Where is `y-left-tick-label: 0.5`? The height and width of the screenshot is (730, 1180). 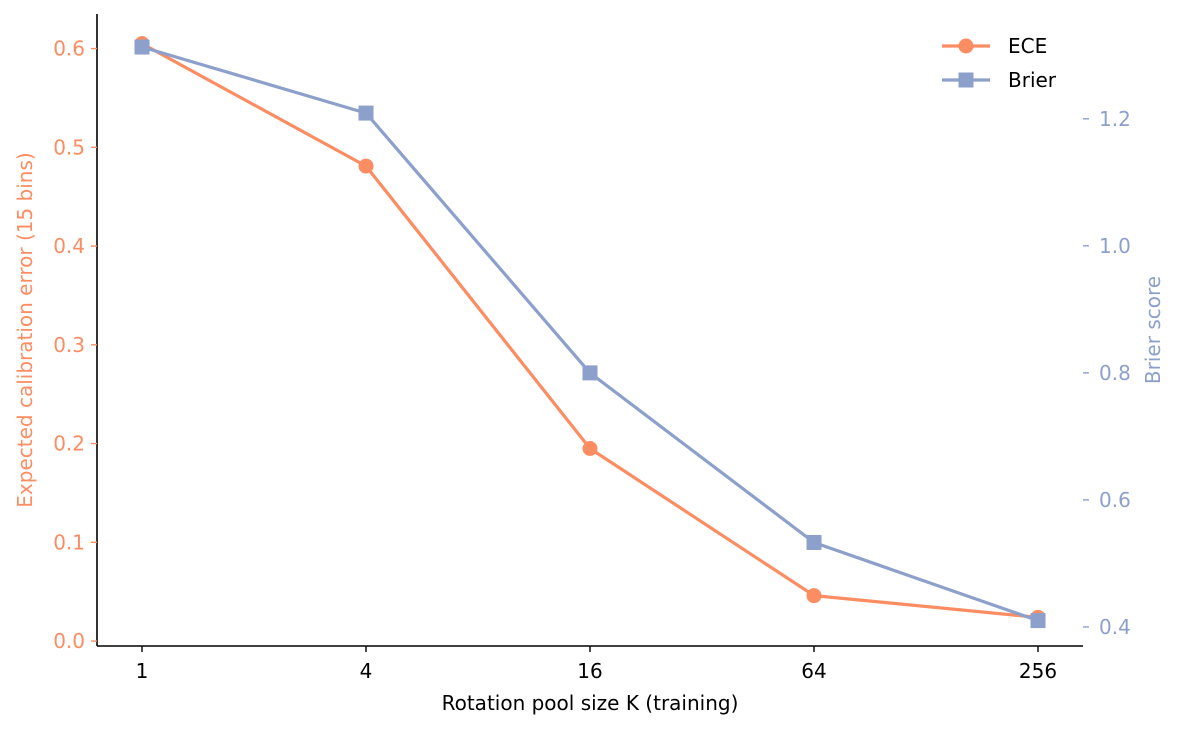
y-left-tick-label: 0.5 is located at coordinates (69, 147).